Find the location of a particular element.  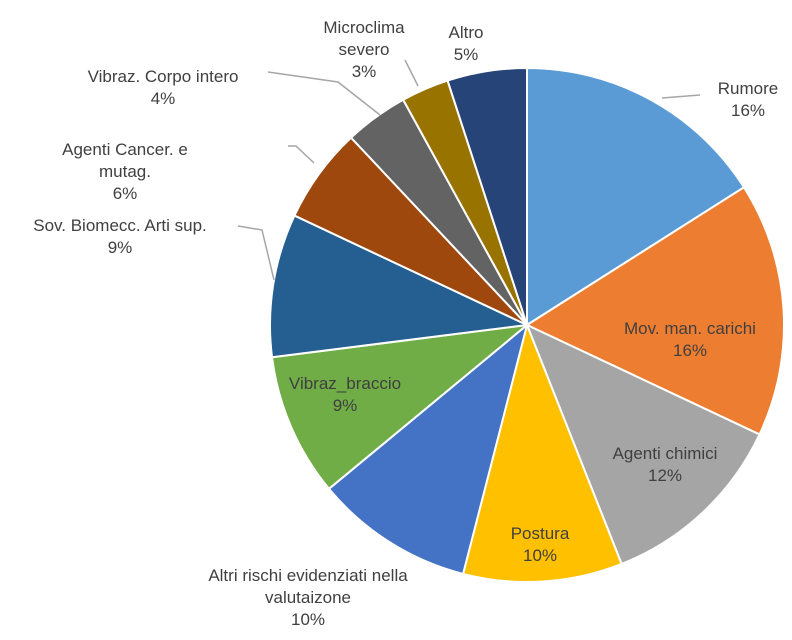

slice-label: Sov. Biomecc. Arti sup. 9% is located at coordinates (122, 237).